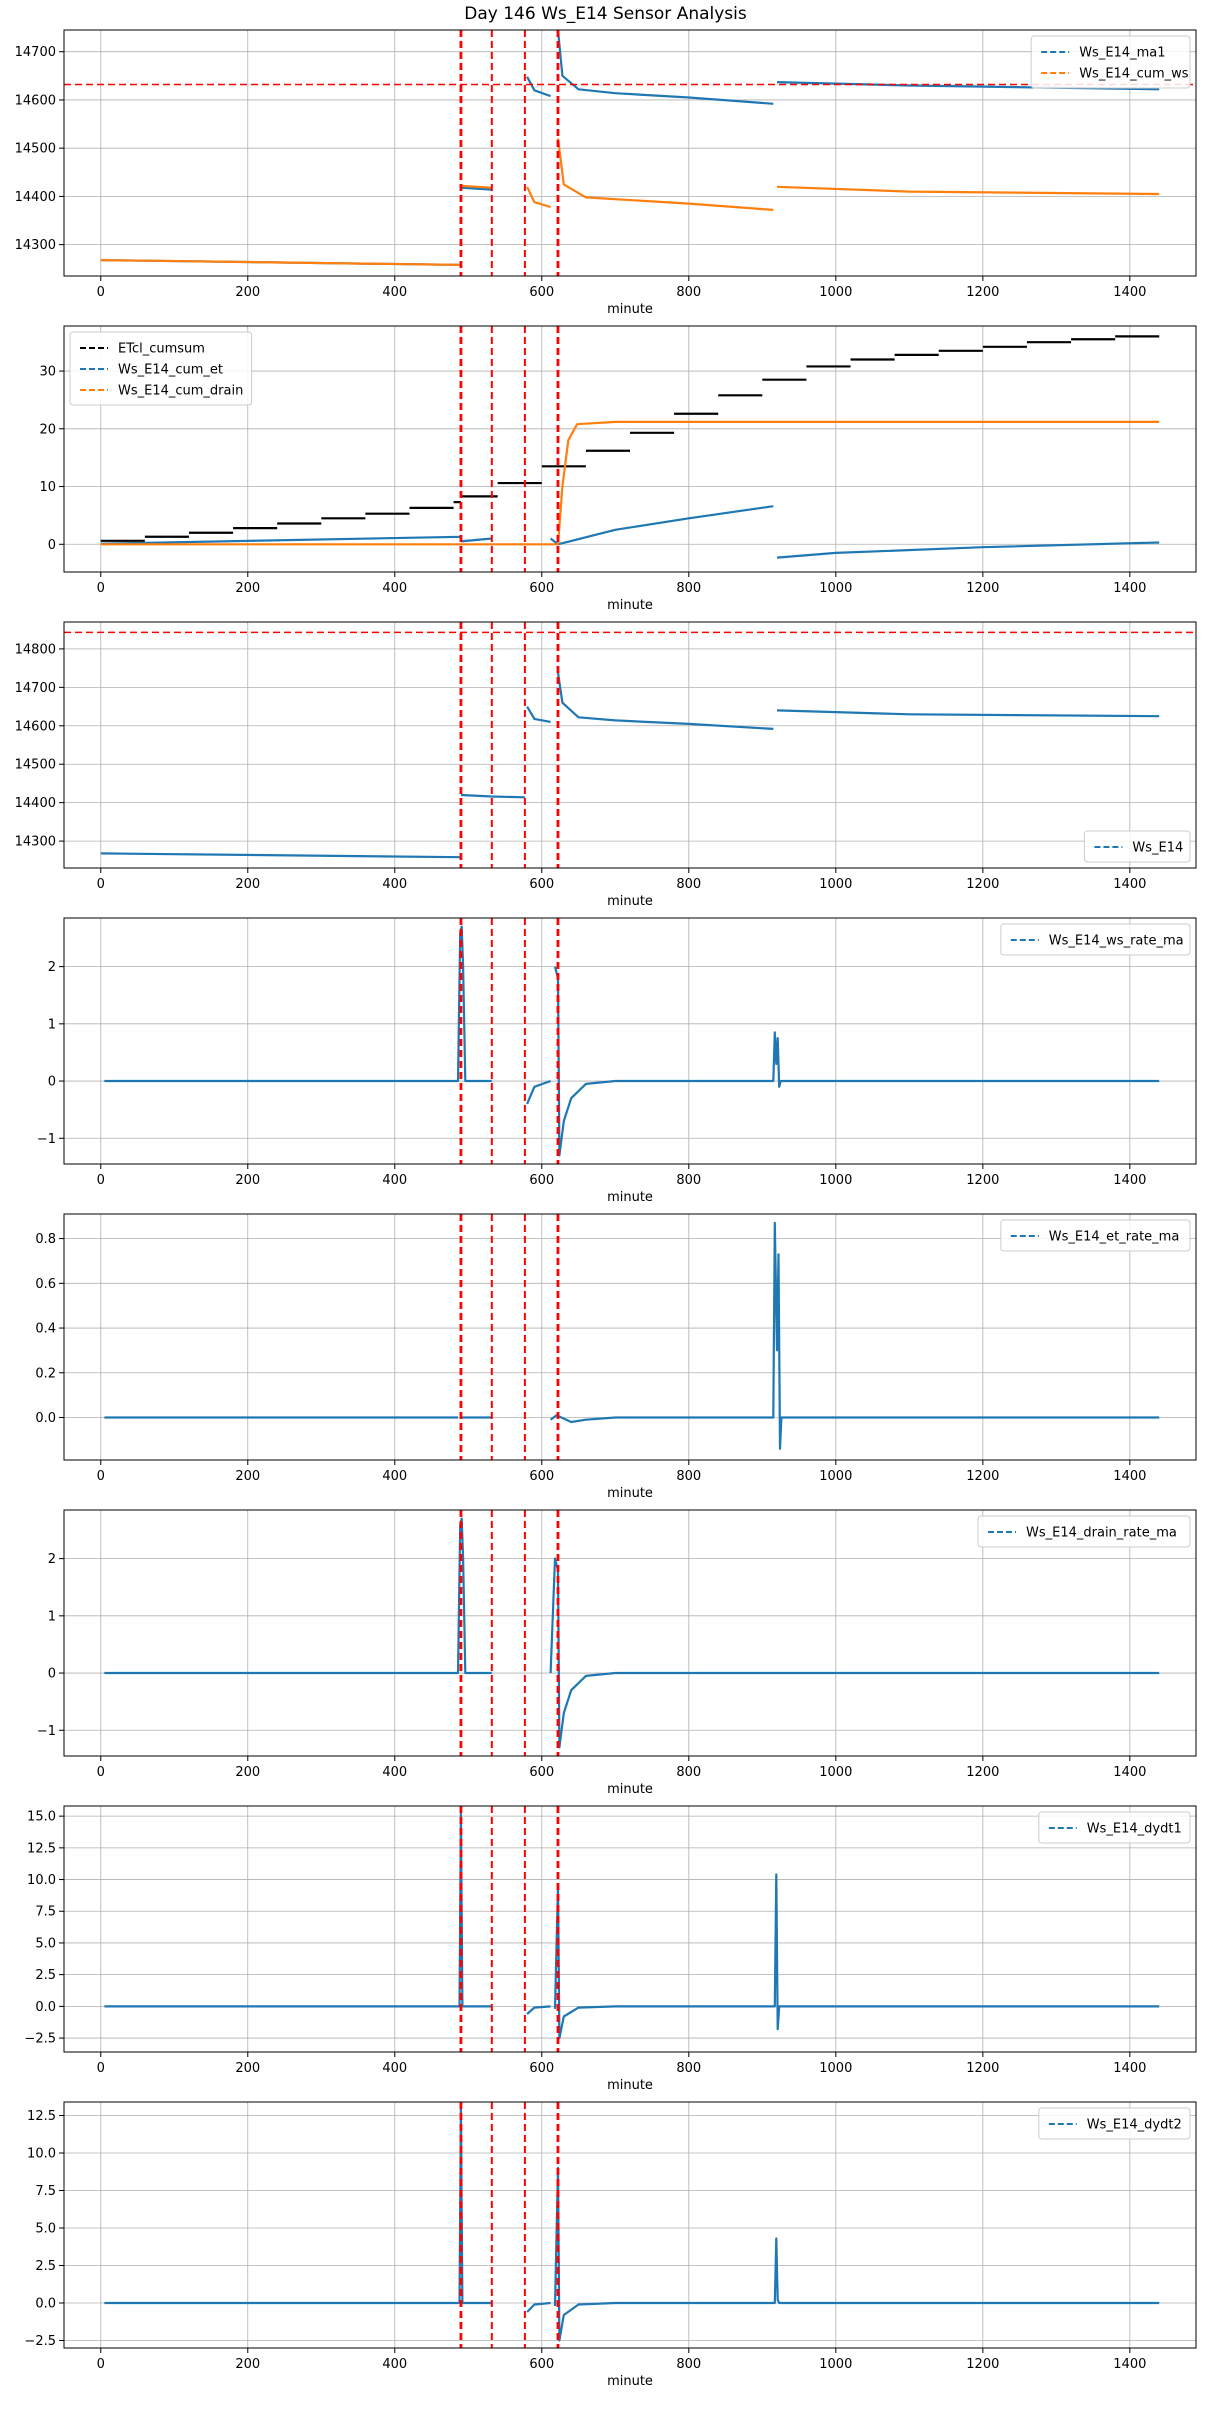 Image resolution: width=1211 pixels, height=2411 pixels. I want to click on y-tick-label: 10.0, so click(41, 2154).